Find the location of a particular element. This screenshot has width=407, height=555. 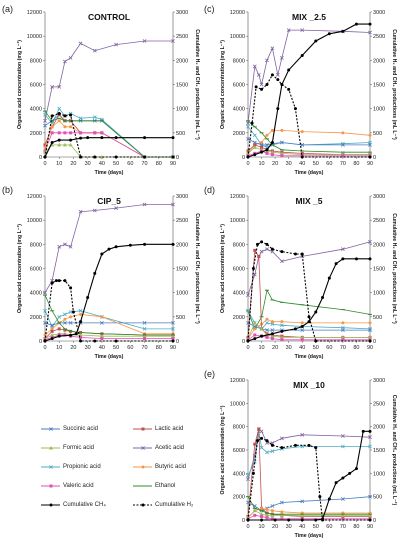

x-tick-label: 20 is located at coordinates (73, 164).